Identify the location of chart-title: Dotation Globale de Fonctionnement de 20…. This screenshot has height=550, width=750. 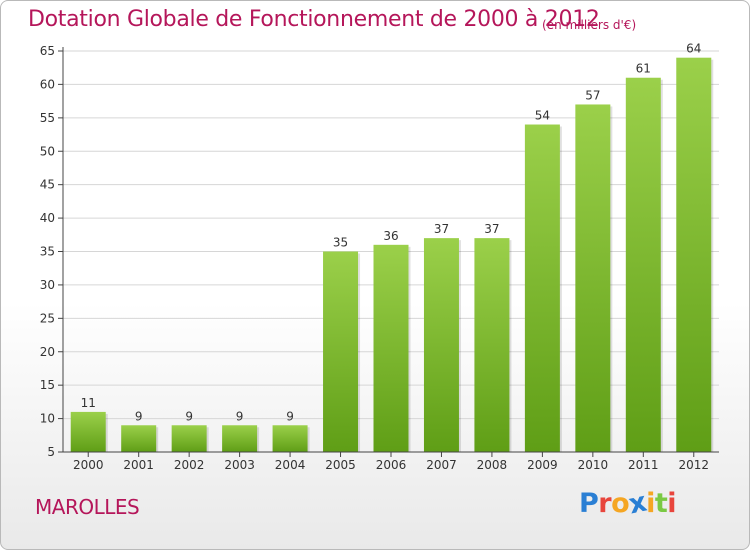
(314, 19).